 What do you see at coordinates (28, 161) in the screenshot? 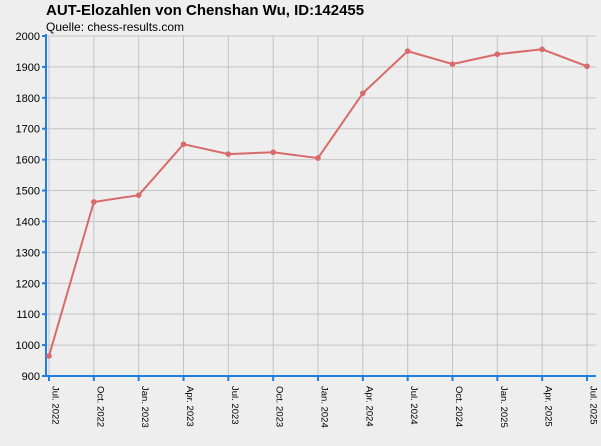
I see `y-tick-label: 1600` at bounding box center [28, 161].